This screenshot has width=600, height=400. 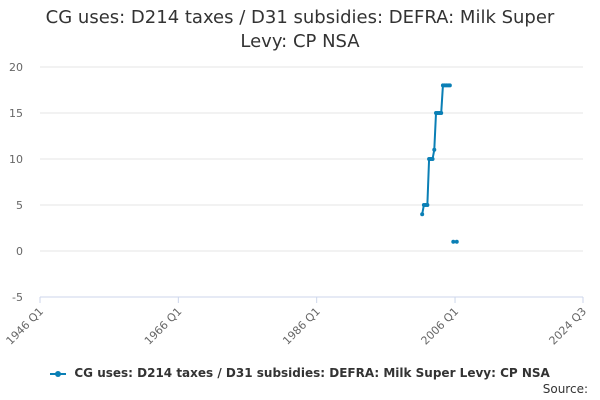 I want to click on x-tick-label: 1946 Q1, so click(x=25, y=326).